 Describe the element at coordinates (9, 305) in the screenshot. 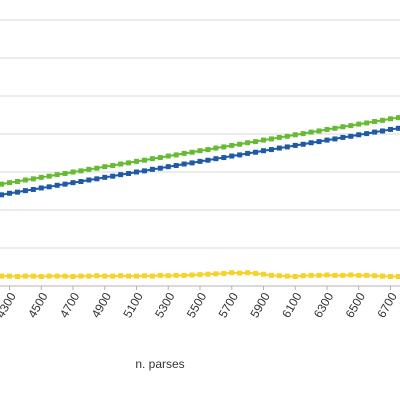

I see `x-tick-label: 4300` at that location.